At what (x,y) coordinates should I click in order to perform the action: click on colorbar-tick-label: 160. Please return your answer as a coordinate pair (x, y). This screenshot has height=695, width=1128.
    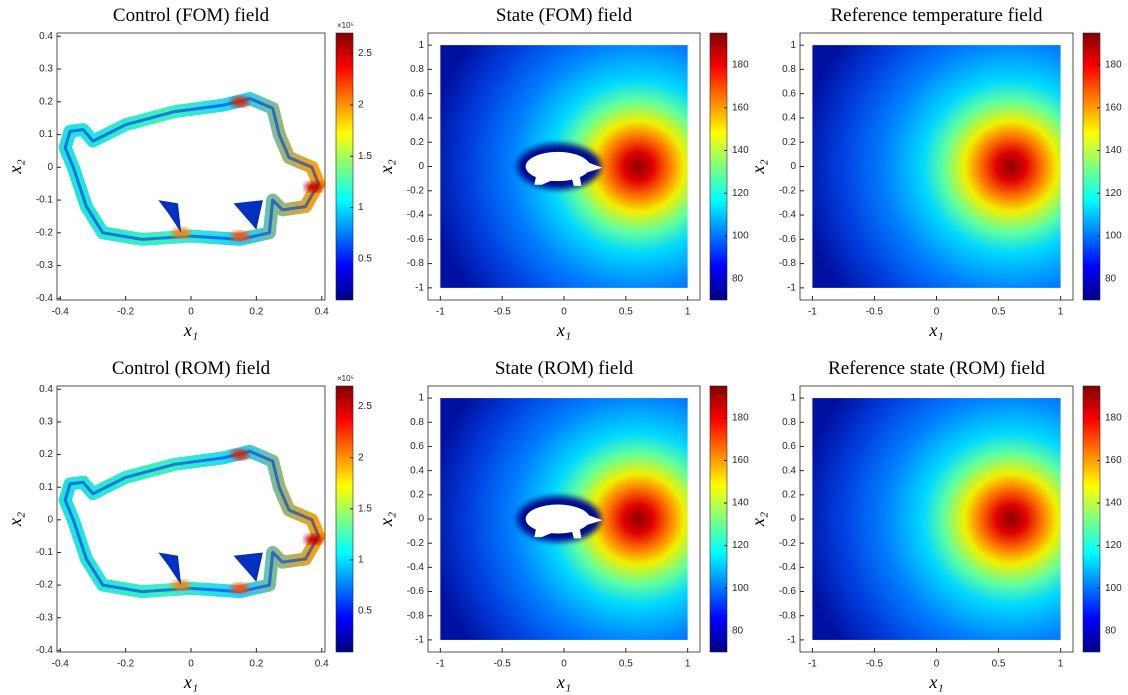
    Looking at the image, I should click on (1113, 460).